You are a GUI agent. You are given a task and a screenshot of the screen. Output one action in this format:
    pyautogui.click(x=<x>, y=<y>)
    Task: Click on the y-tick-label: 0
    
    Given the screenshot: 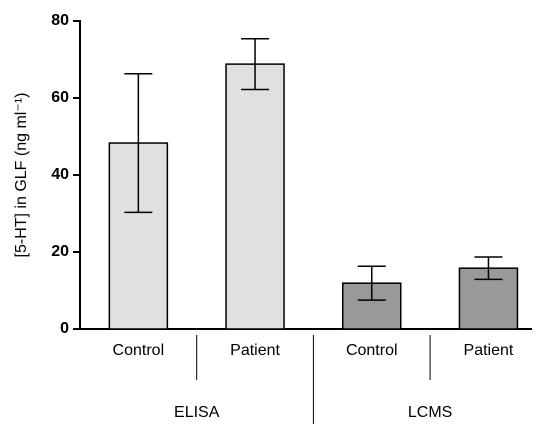 What is the action you would take?
    pyautogui.click(x=64, y=328)
    